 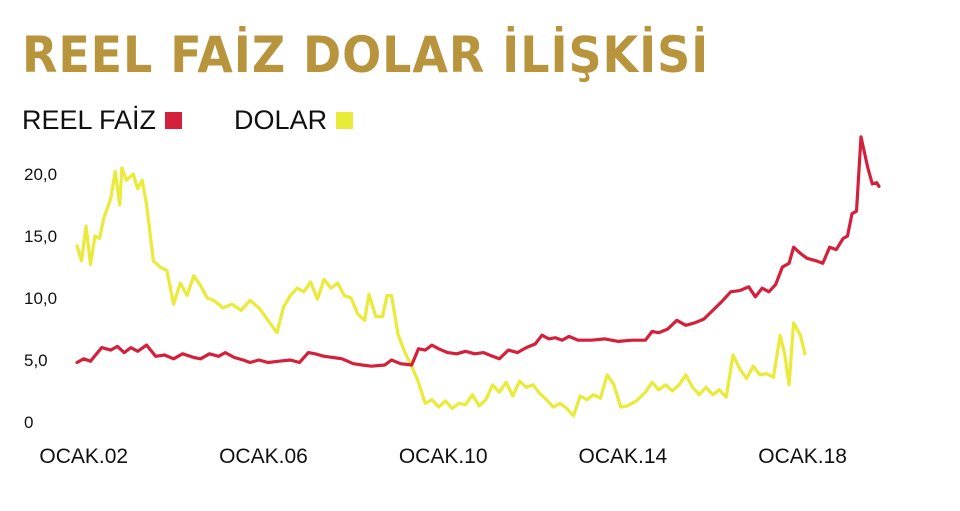 I want to click on y-tick-label: 0, so click(x=28, y=422).